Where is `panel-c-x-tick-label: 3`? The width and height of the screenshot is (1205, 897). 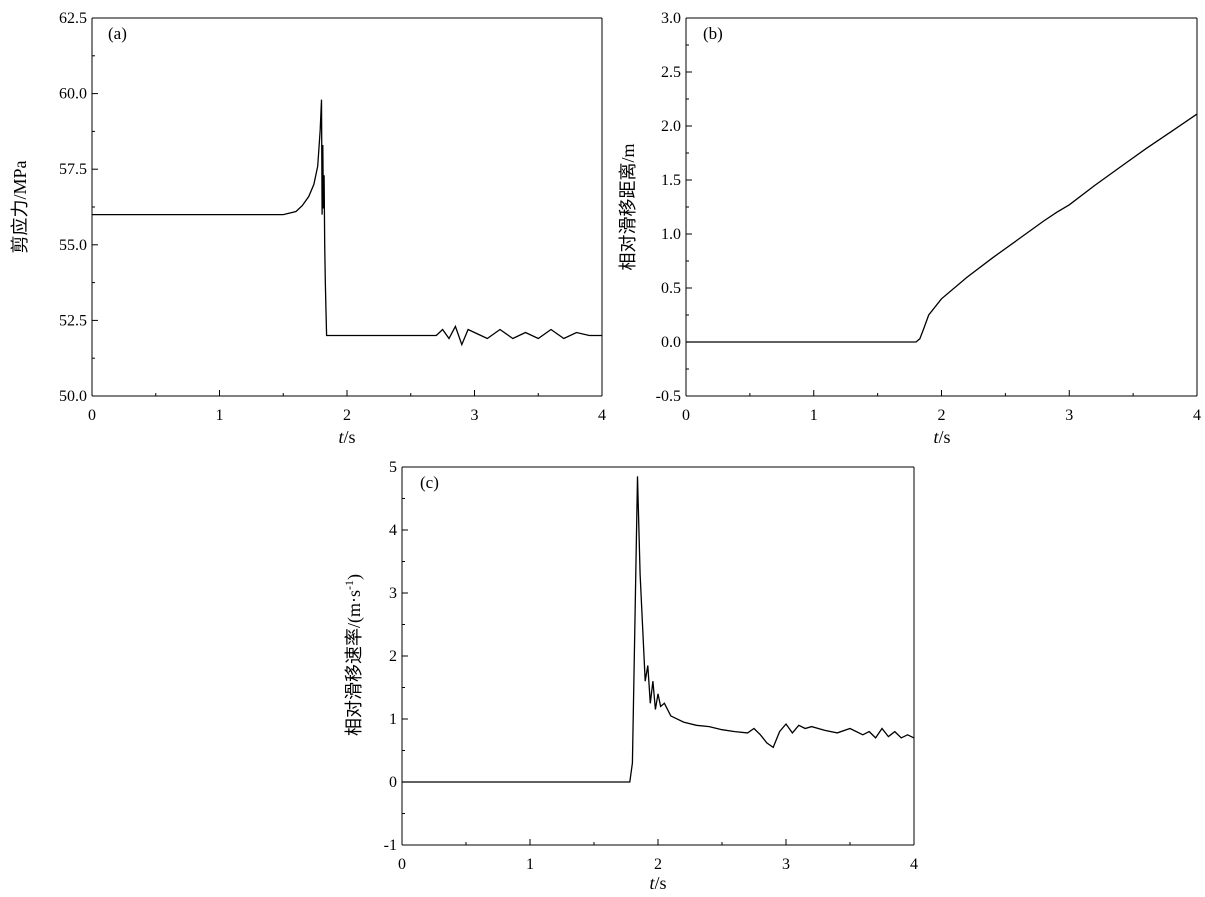 panel-c-x-tick-label: 3 is located at coordinates (786, 864).